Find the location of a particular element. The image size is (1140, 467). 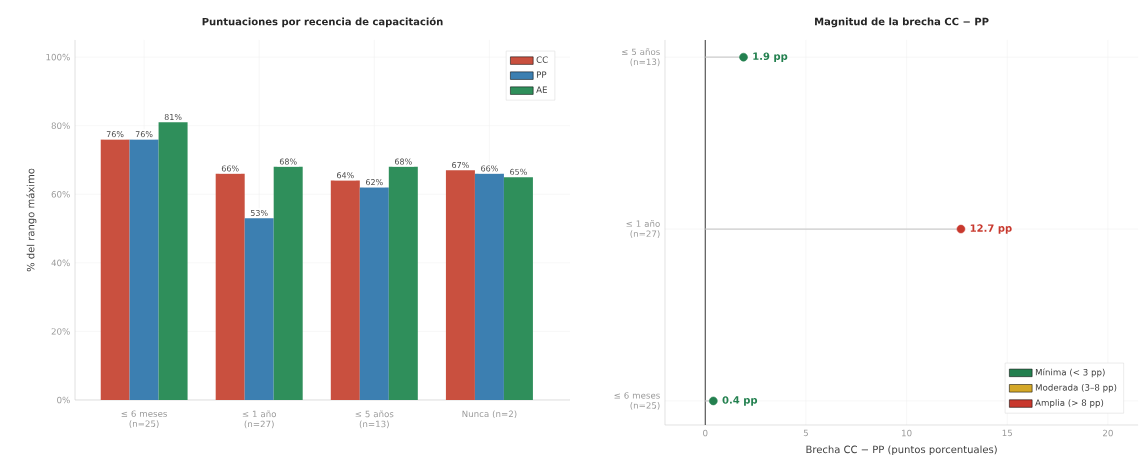

x-tick-label: 20 is located at coordinates (1108, 433).